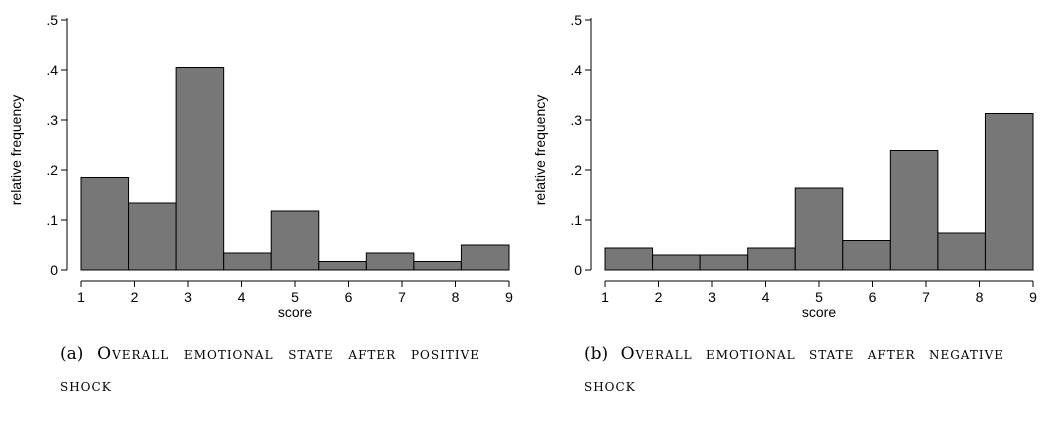 The image size is (1041, 439). I want to click on caption-label: (b), so click(596, 354).